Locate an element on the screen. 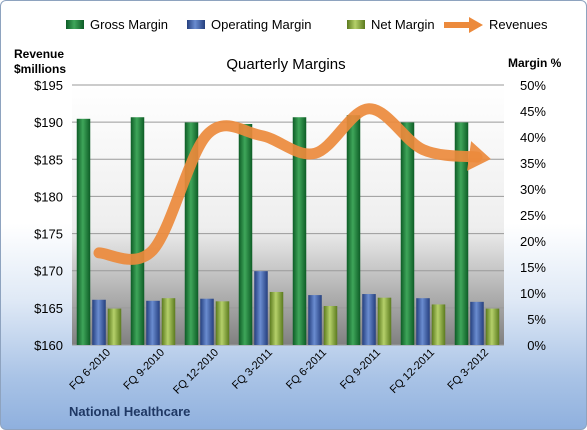 The height and width of the screenshot is (430, 587). legend-label-operating-margin: Operating Margin is located at coordinates (261, 24).